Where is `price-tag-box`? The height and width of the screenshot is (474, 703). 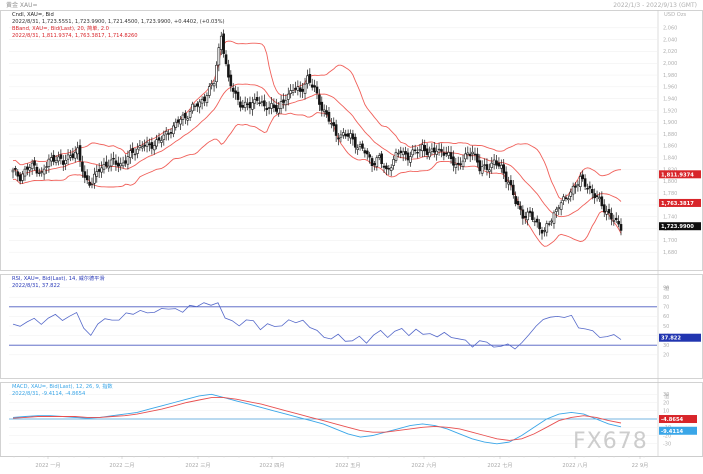 price-tag-box is located at coordinates (680, 226).